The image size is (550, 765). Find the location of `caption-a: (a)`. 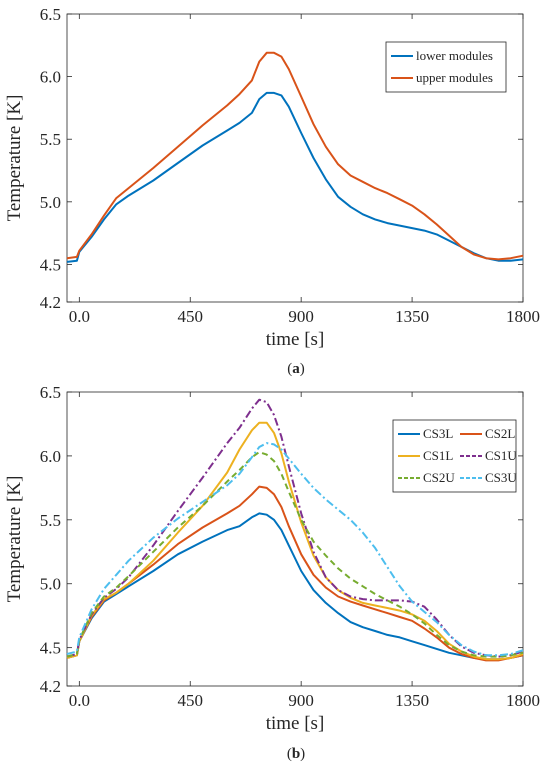

caption-a: (a) is located at coordinates (296, 369).